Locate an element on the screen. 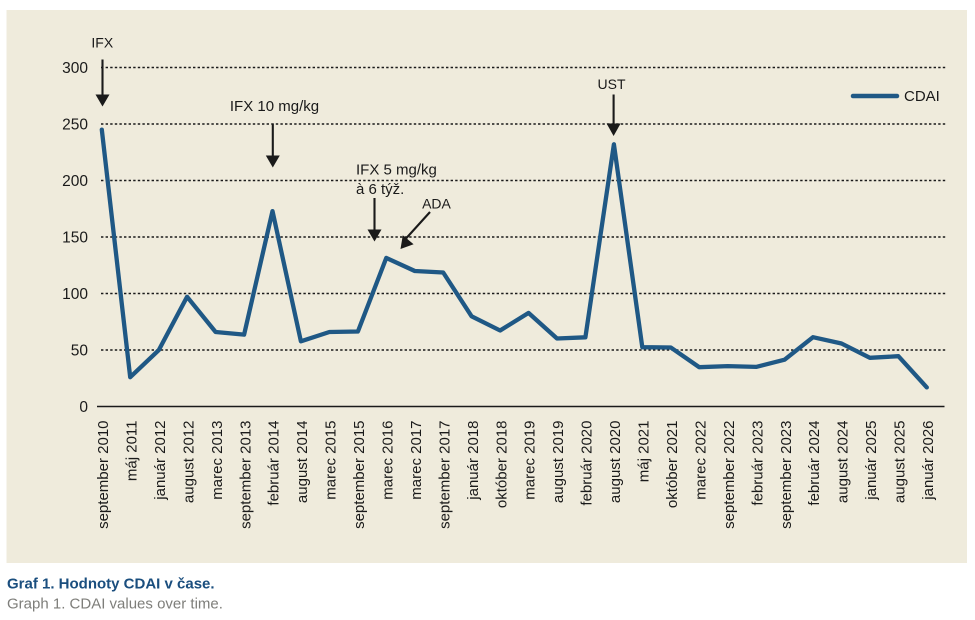 The image size is (975, 620). svg-text: január 2018 is located at coordinates (473, 461).